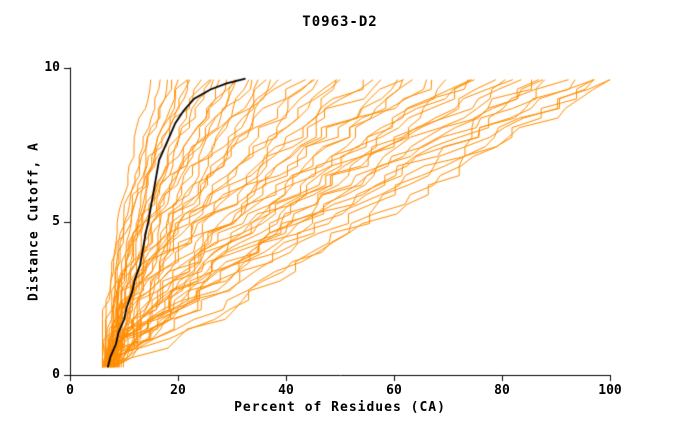 The image size is (680, 440). I want to click on x-tick-label: 100, so click(610, 390).